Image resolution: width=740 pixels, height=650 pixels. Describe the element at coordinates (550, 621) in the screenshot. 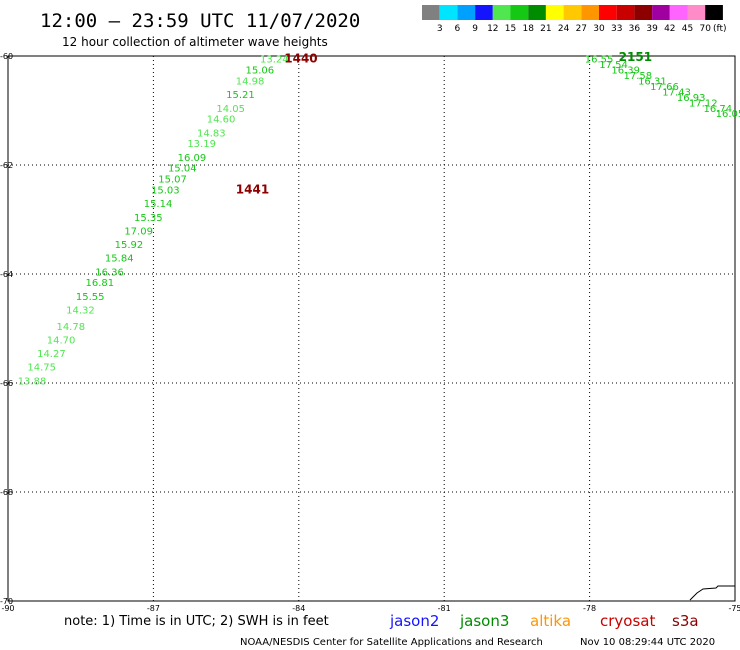

I see `satellite-legend-item: altika` at that location.